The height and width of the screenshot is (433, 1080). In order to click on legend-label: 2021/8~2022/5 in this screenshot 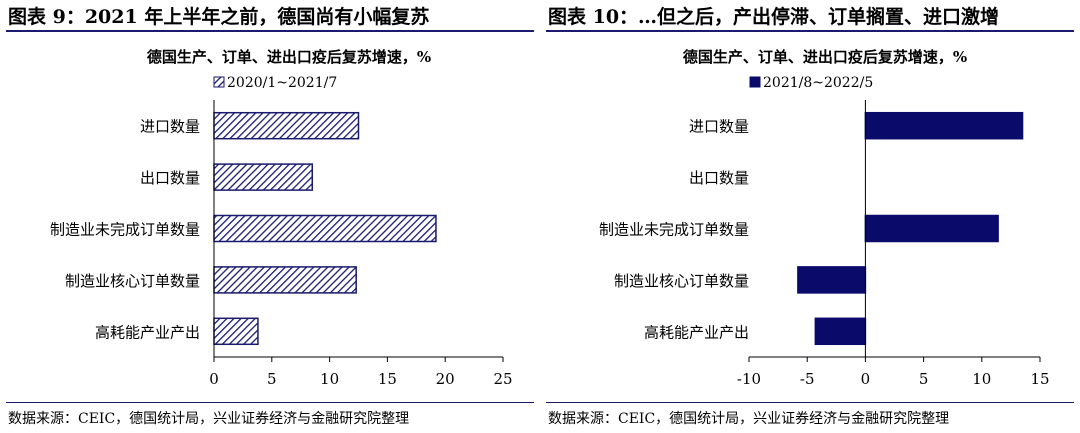, I will do `click(818, 83)`.